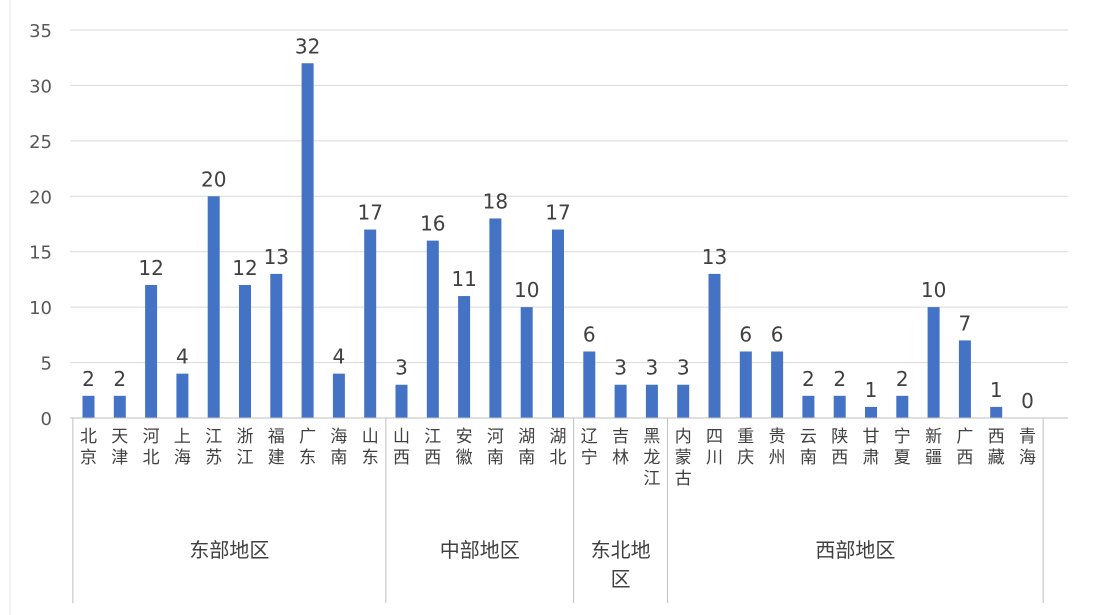 This screenshot has width=1095, height=615. Describe the element at coordinates (620, 447) in the screenshot. I see `x-tick-label-吉林: 吉林` at that location.